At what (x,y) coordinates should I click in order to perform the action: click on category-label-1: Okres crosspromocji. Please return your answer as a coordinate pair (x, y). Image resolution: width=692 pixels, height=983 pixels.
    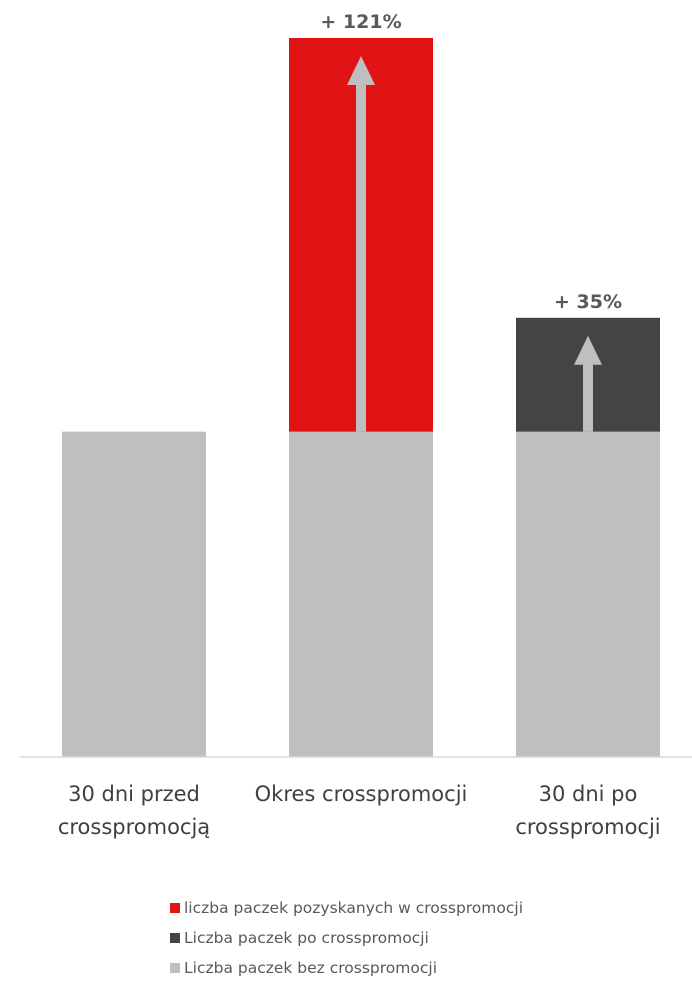
    Looking at the image, I should click on (361, 794).